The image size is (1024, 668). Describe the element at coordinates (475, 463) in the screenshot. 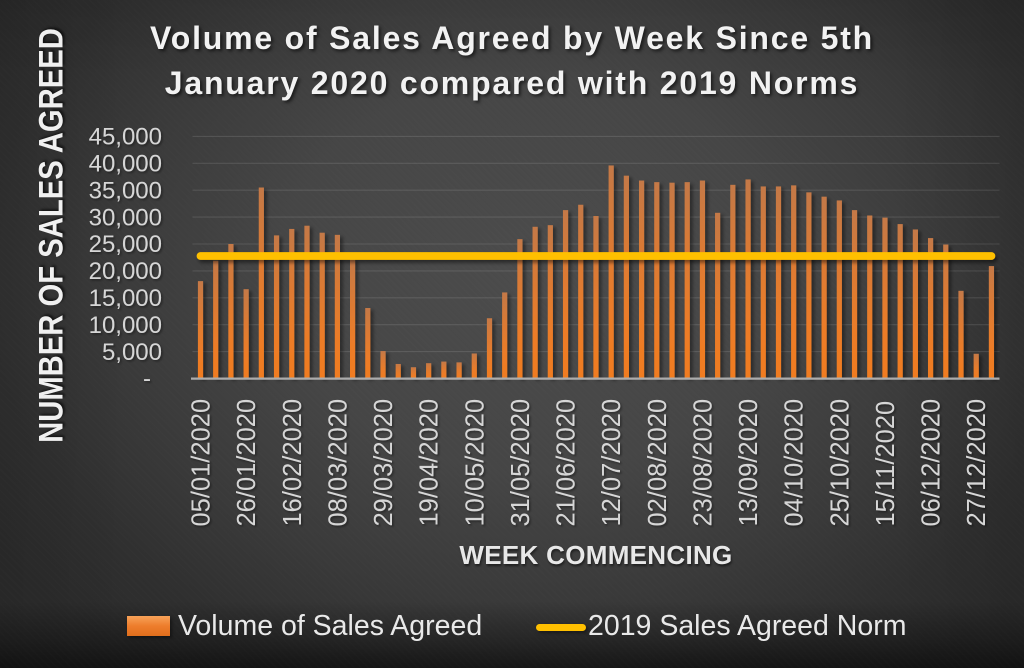

I see `svg-text: 10/05/2020` at that location.